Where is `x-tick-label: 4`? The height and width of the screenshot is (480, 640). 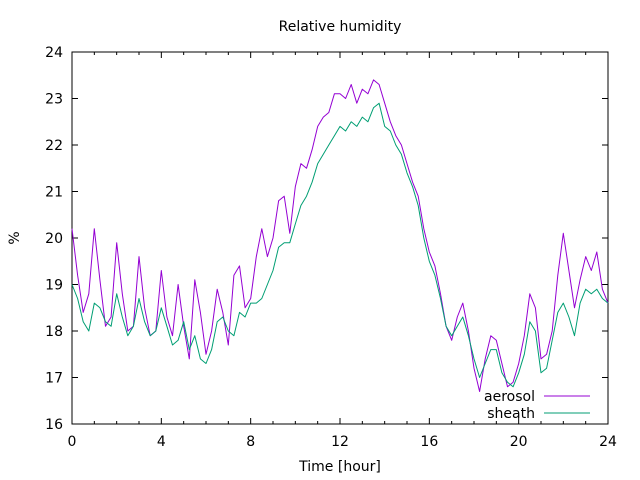
x-tick-label: 4 is located at coordinates (161, 442).